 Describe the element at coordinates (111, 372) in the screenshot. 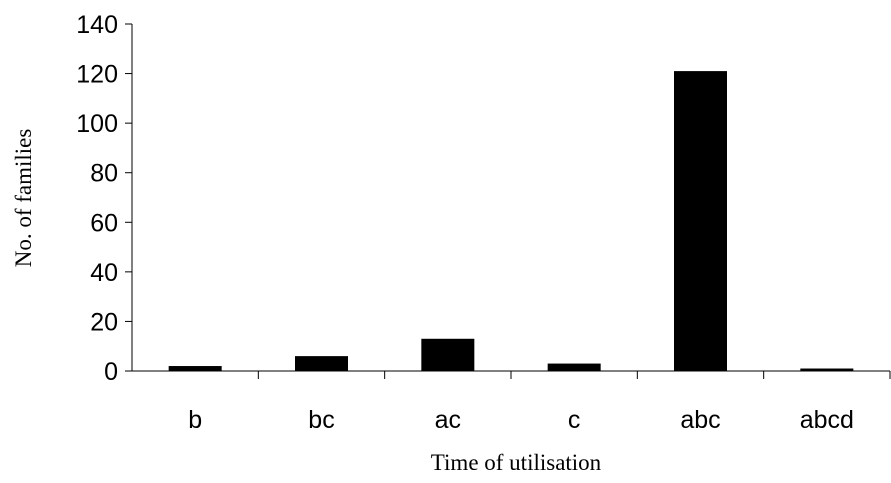

I see `y-tick-label: 0` at that location.